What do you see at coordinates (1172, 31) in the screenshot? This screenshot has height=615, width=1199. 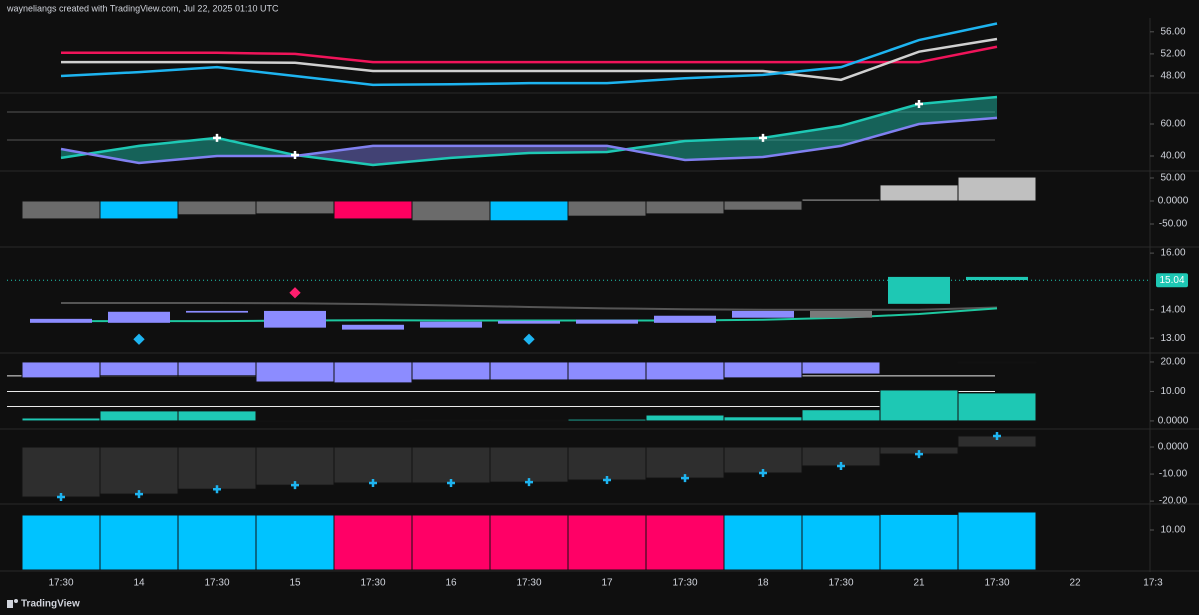 I see `y-tick-label: 56.00` at bounding box center [1172, 31].